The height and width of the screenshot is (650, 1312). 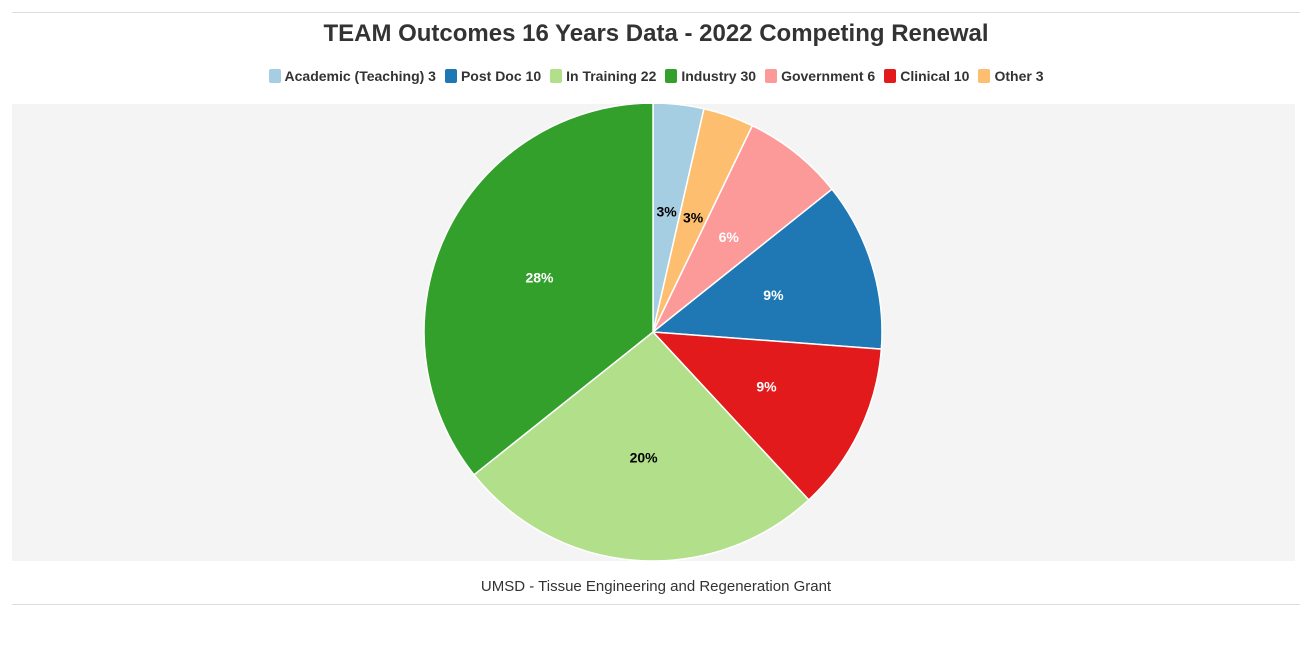 I want to click on legend-label: Industry 30, so click(x=719, y=76).